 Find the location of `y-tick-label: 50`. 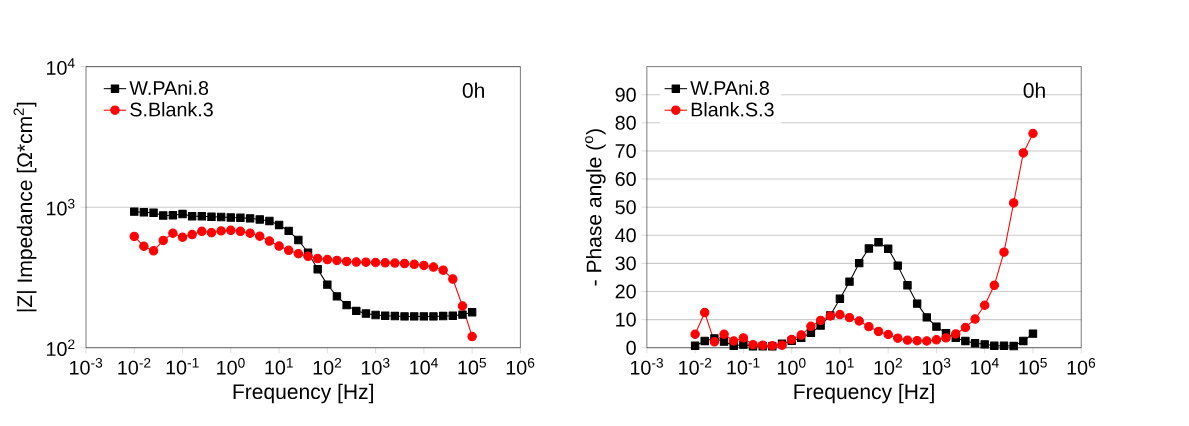

y-tick-label: 50 is located at coordinates (625, 207).